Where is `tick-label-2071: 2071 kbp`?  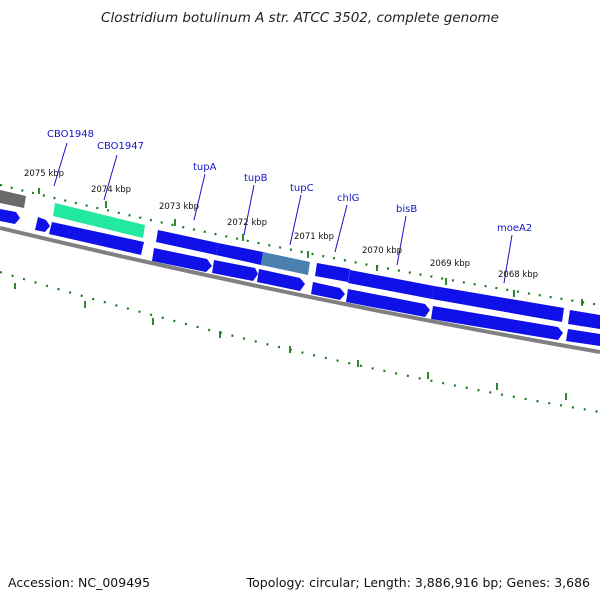
tick-label-2071: 2071 kbp is located at coordinates (314, 237).